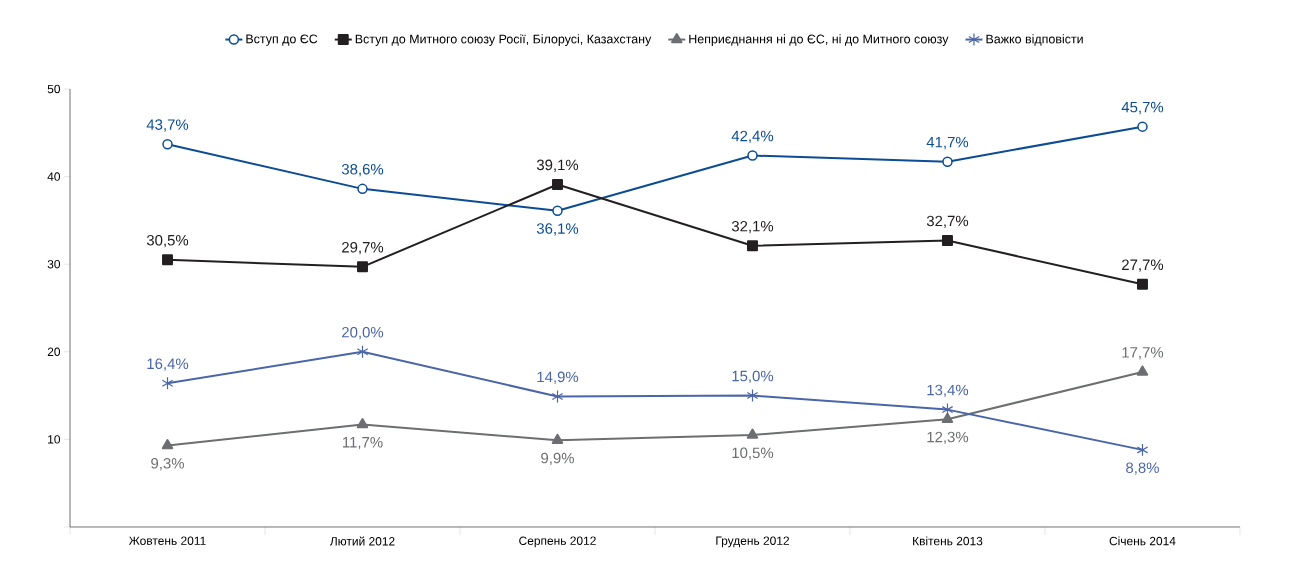  Describe the element at coordinates (947, 143) in the screenshot. I see `data-label: 41,7%` at that location.